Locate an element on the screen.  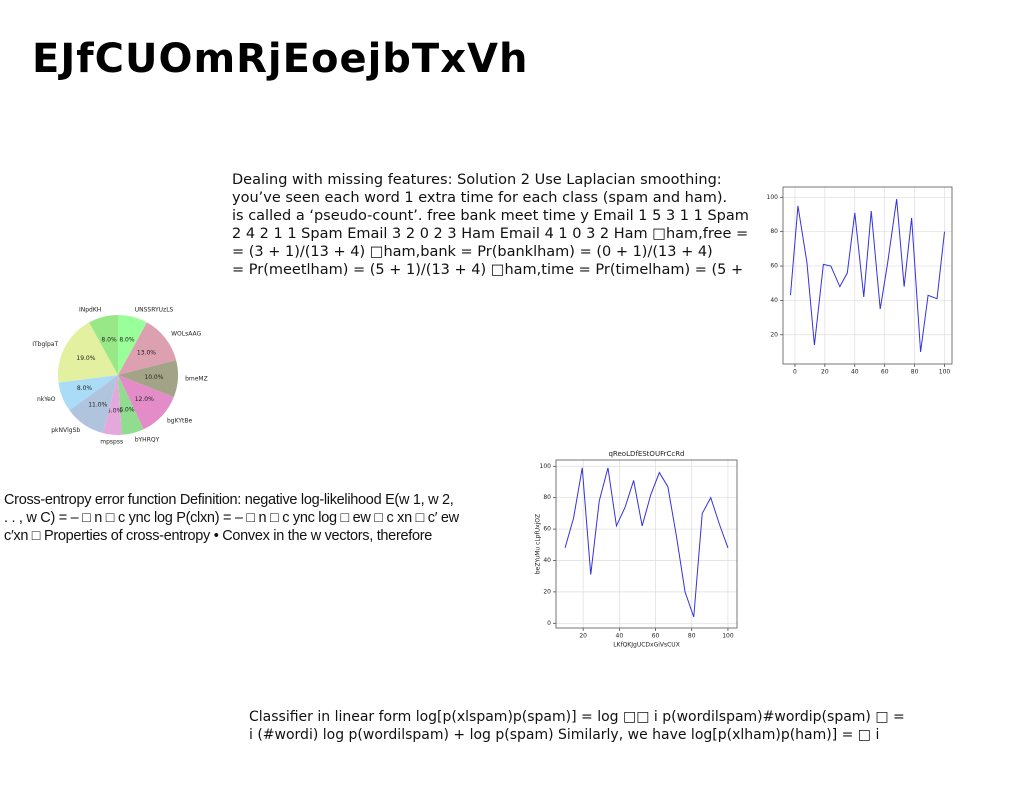
pie-value-label: 5.0% is located at coordinates (115, 410).